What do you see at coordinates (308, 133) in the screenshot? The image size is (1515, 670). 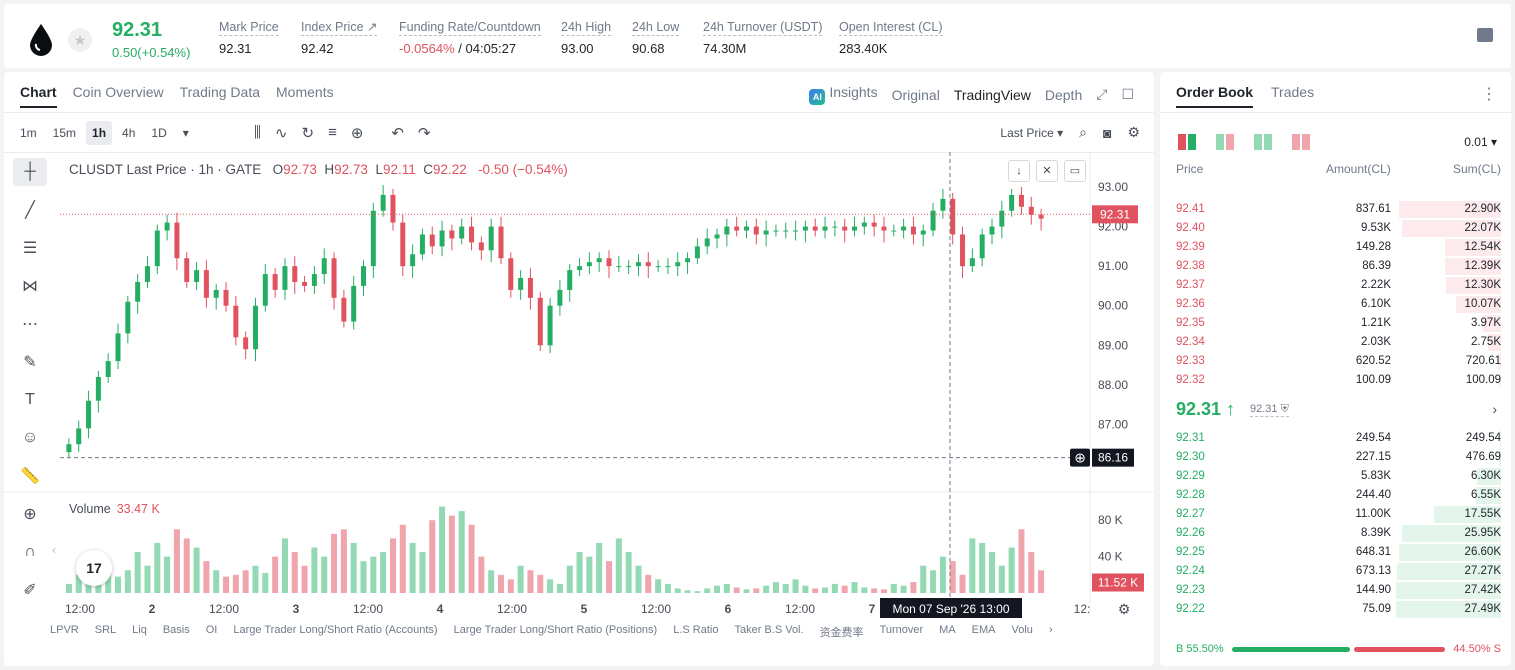 I see `replay-icon: ↻` at bounding box center [308, 133].